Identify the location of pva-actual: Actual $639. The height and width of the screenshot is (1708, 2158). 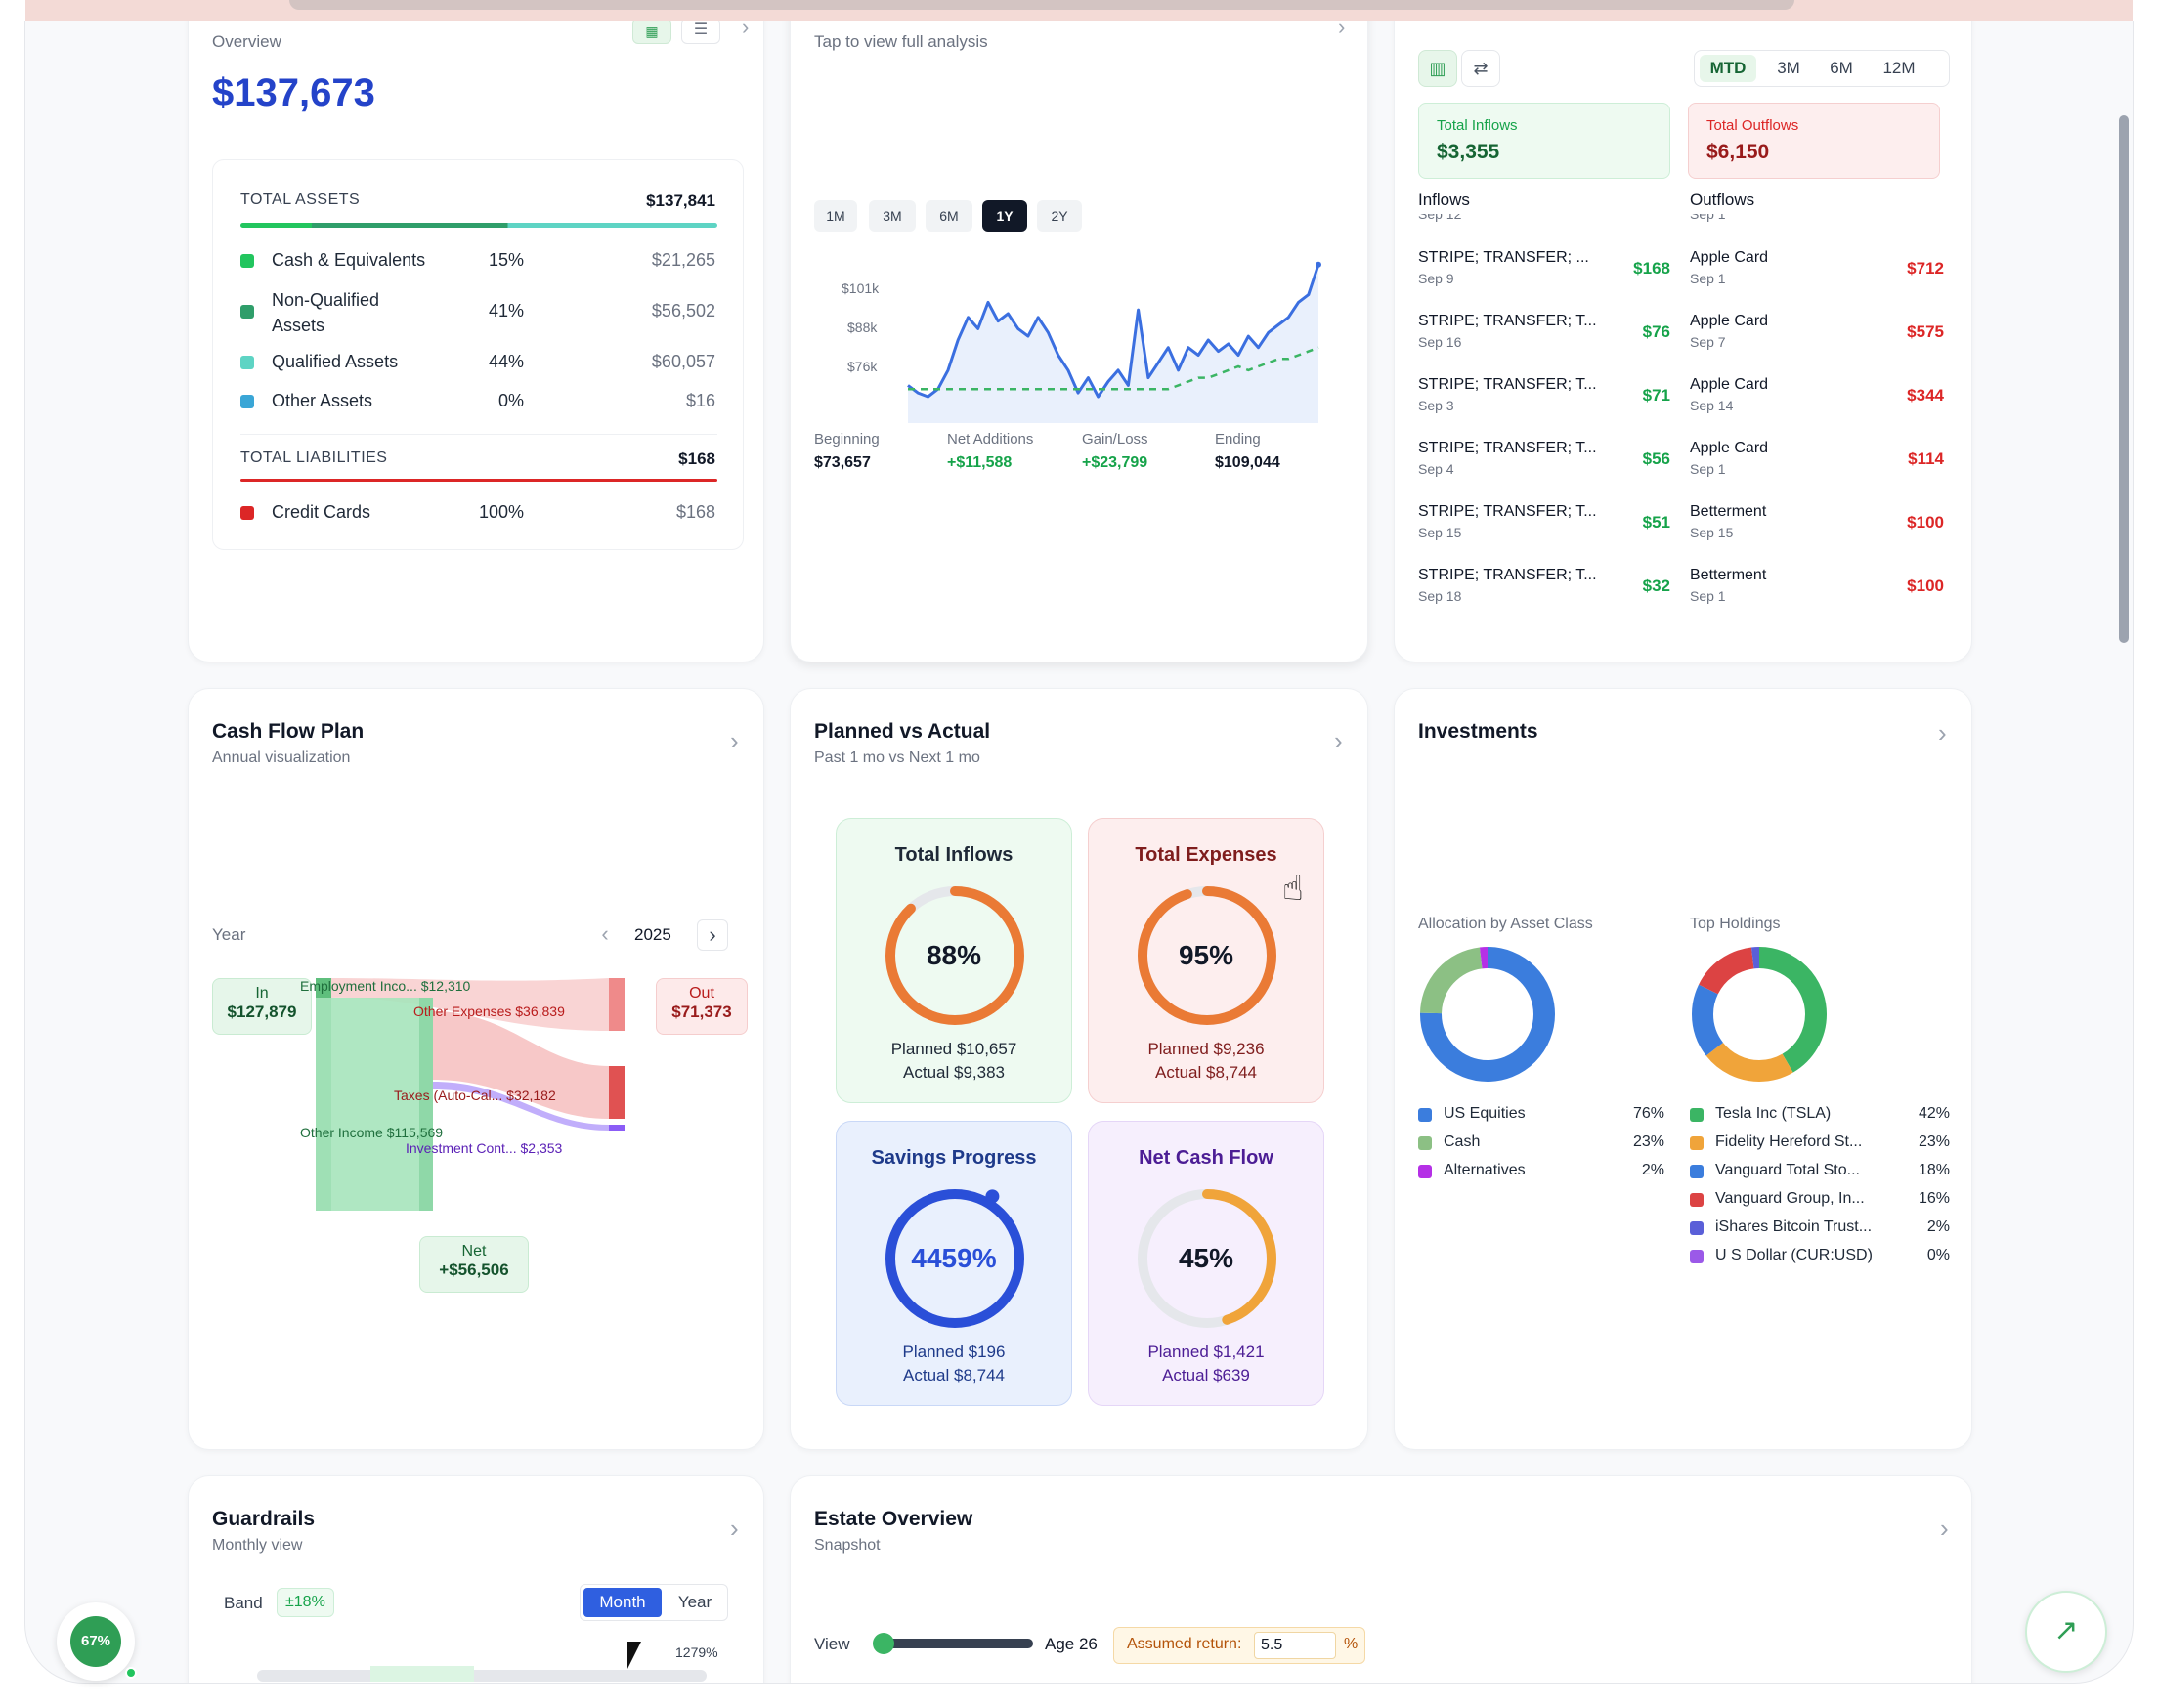
(1206, 1375).